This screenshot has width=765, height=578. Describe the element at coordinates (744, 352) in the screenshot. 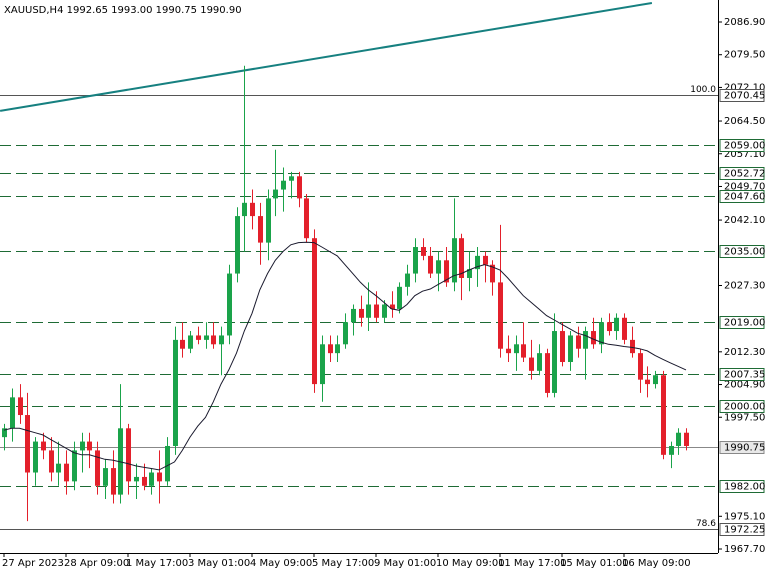

I see `y-tick-label: 2012.30` at that location.